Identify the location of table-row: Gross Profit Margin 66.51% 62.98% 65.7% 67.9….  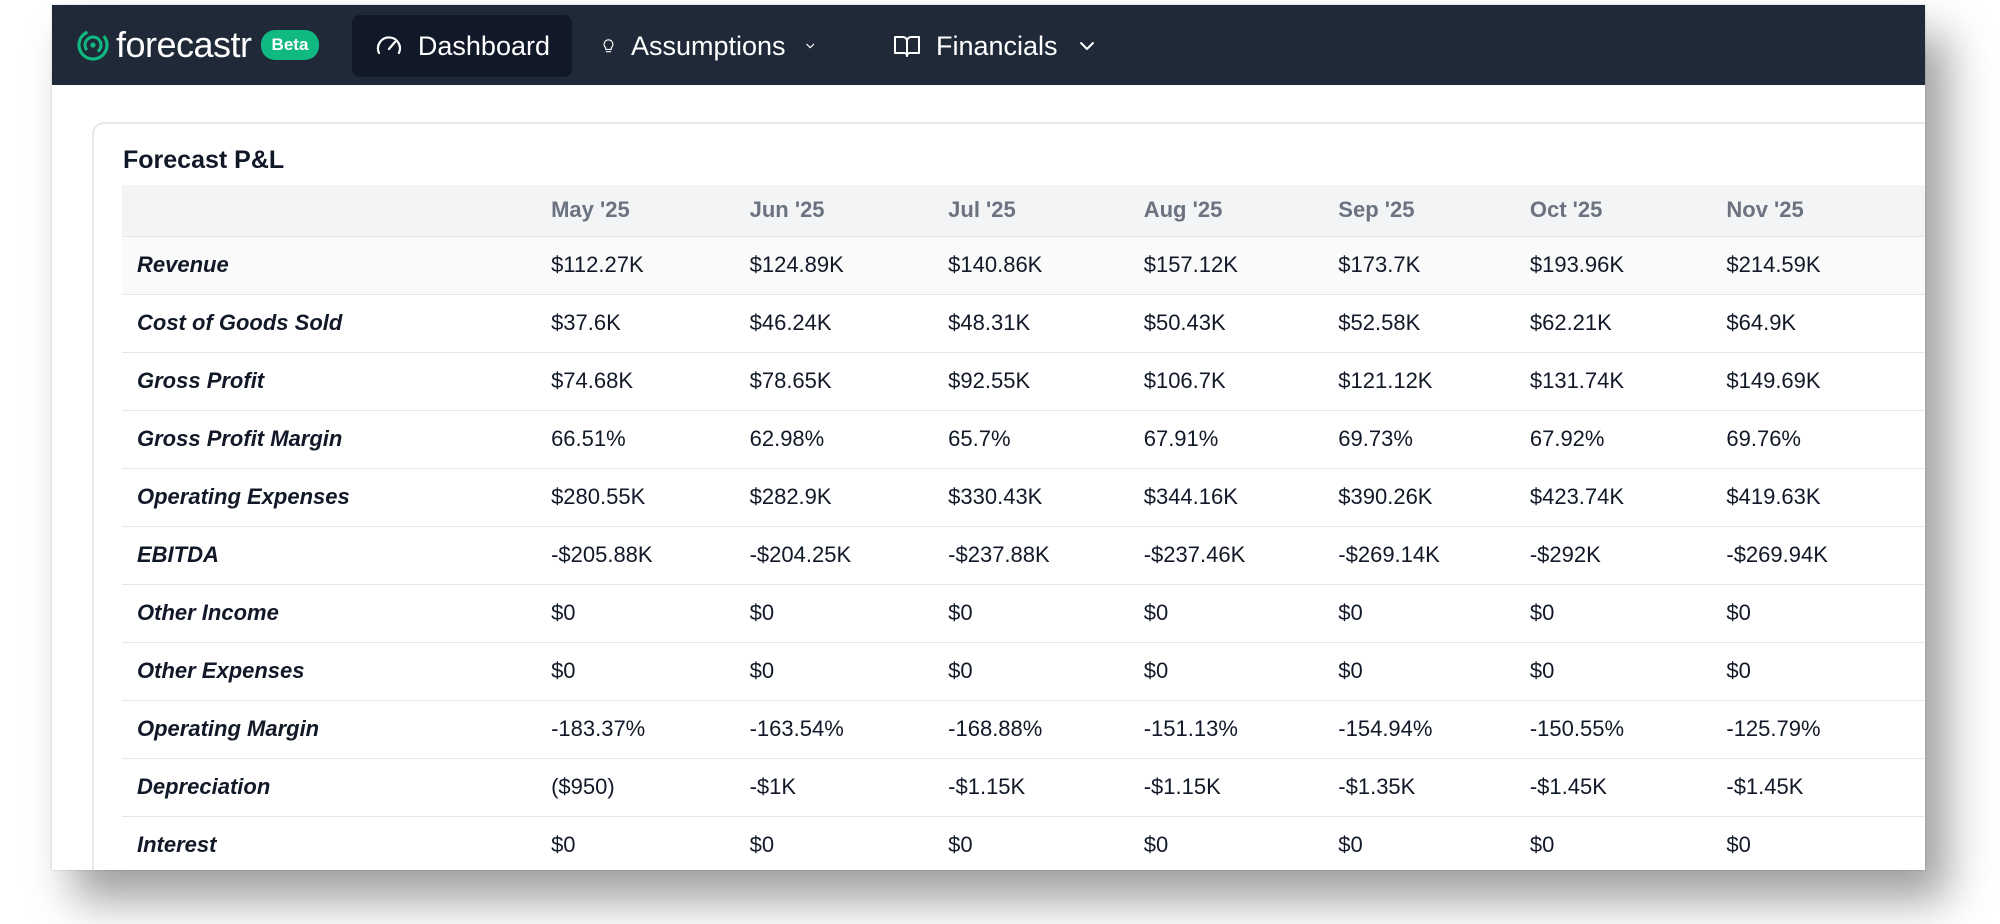
(1023, 439).